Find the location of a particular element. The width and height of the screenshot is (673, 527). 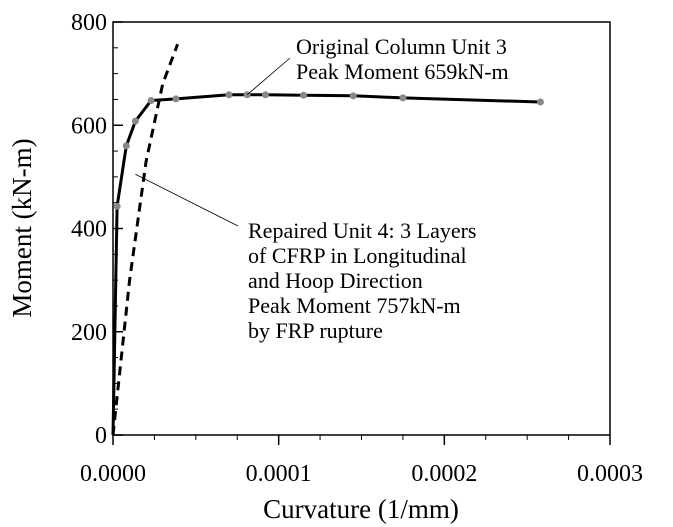

x-tick-label: 0.0000 is located at coordinates (113, 474).